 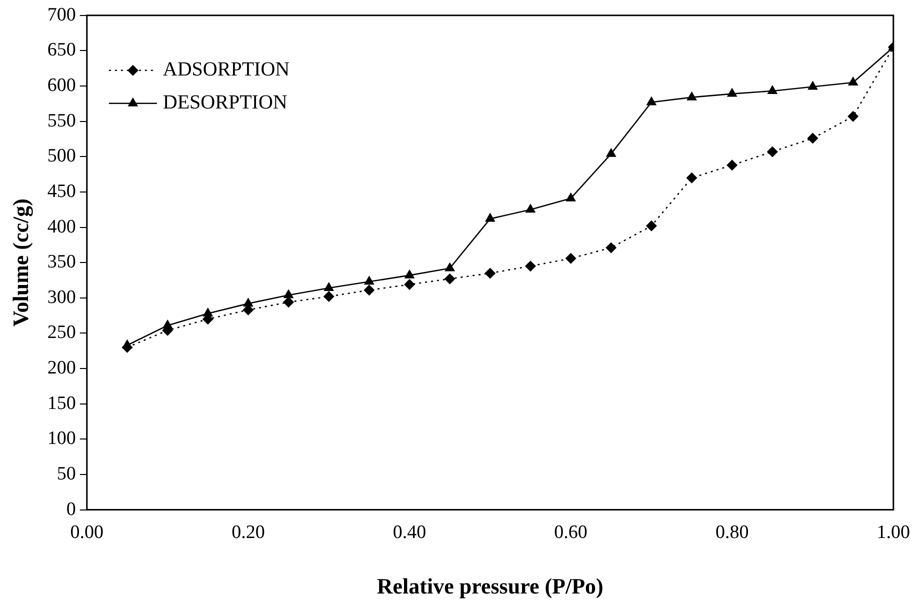 I want to click on x-tick-label: 0.40, so click(x=409, y=533).